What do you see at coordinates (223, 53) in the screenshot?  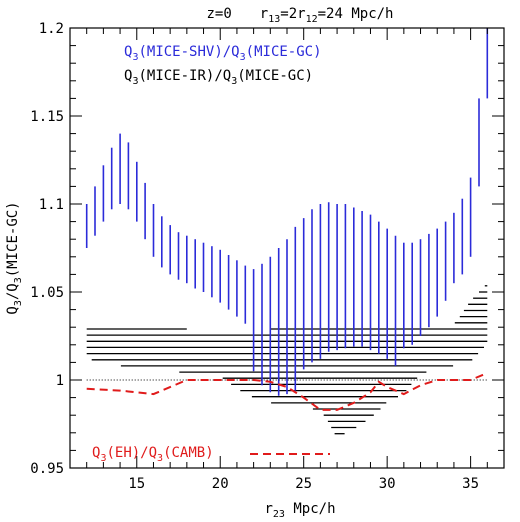 I see `legend-entry-shv: Q3(MICE-SHV)/Q3(MICE-GC)` at bounding box center [223, 53].